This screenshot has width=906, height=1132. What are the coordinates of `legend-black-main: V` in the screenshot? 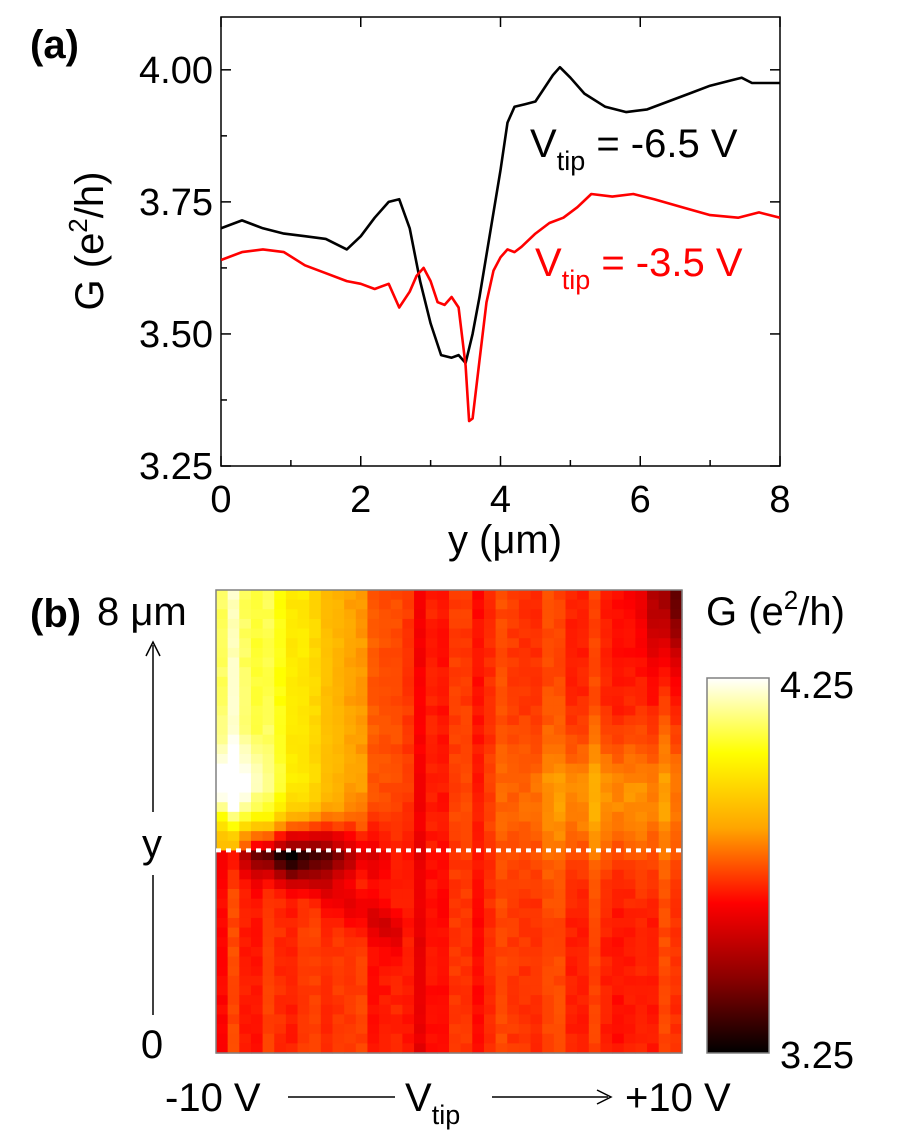 It's located at (543, 144).